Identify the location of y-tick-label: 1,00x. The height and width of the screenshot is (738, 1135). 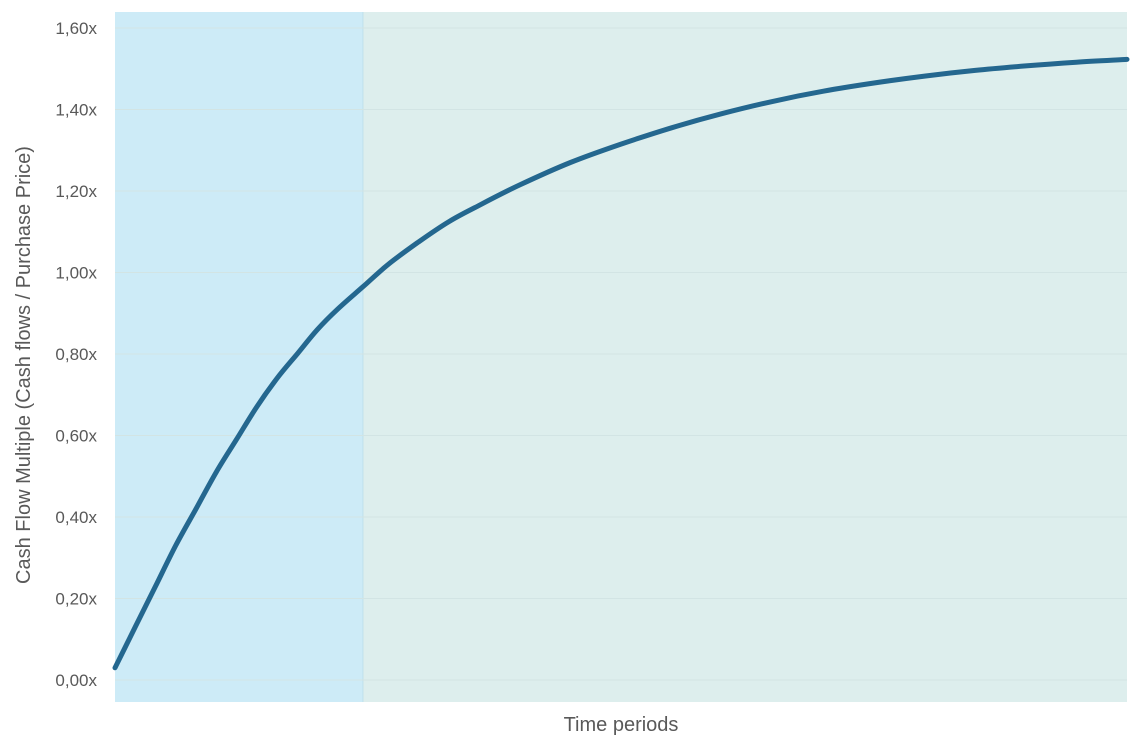
(76, 273).